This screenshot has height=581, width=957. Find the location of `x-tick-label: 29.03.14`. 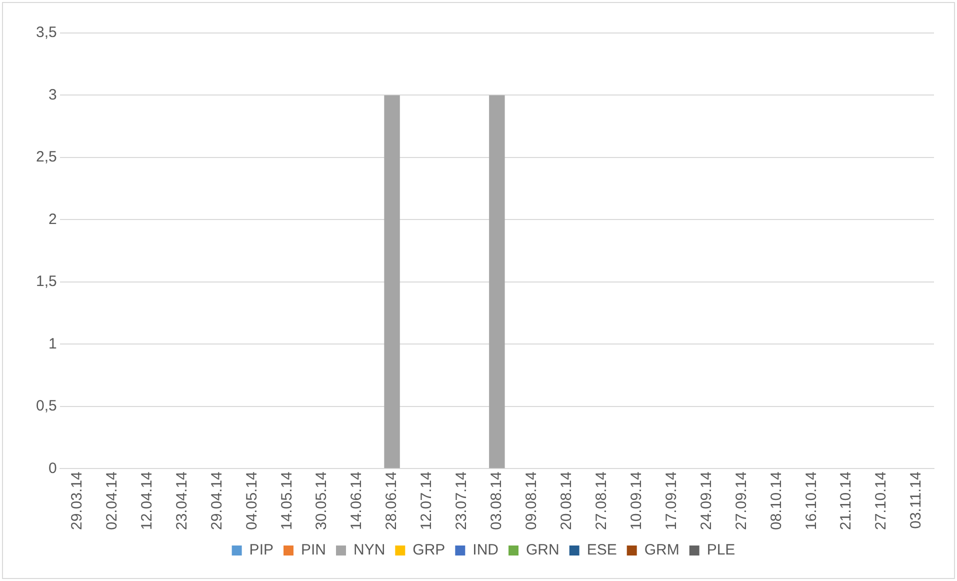

x-tick-label: 29.03.14 is located at coordinates (77, 501).